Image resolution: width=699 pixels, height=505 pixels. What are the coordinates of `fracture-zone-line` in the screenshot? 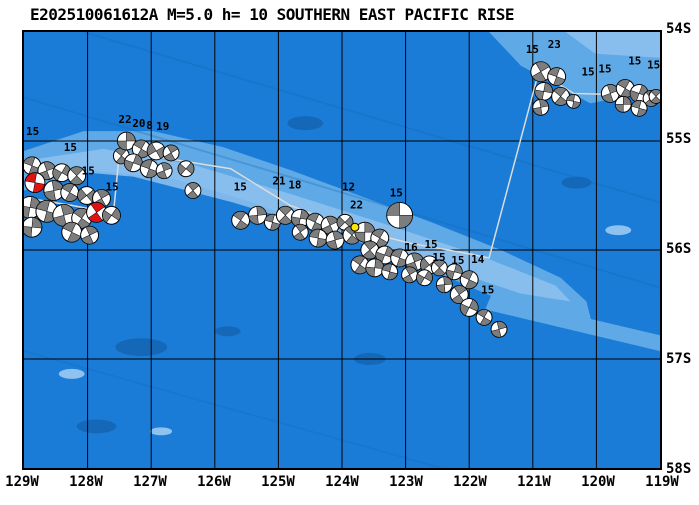 It's located at (233, 409).